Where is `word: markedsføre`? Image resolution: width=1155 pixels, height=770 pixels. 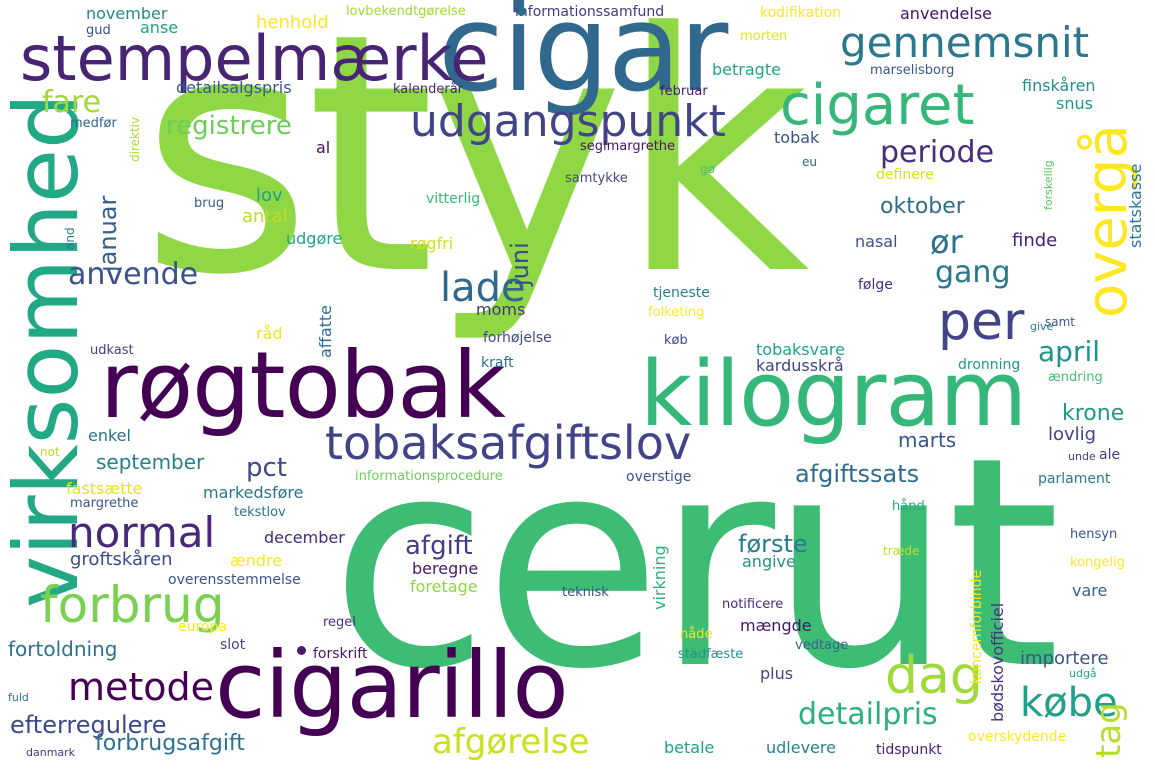 word: markedsføre is located at coordinates (253, 492).